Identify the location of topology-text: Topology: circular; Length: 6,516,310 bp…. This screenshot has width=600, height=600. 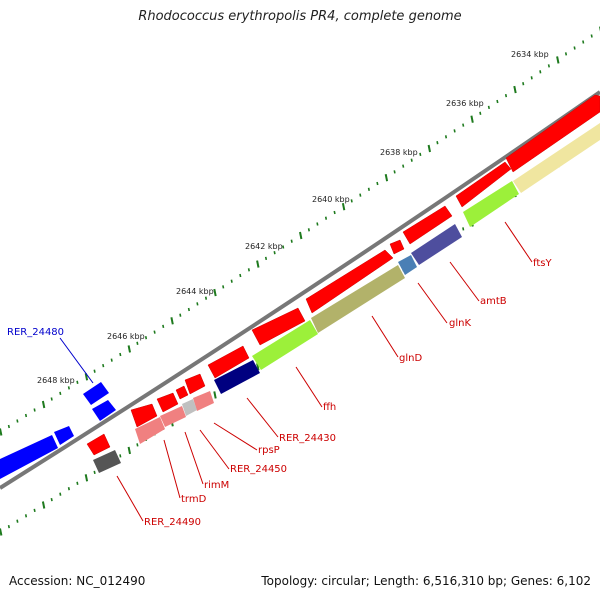
(426, 581).